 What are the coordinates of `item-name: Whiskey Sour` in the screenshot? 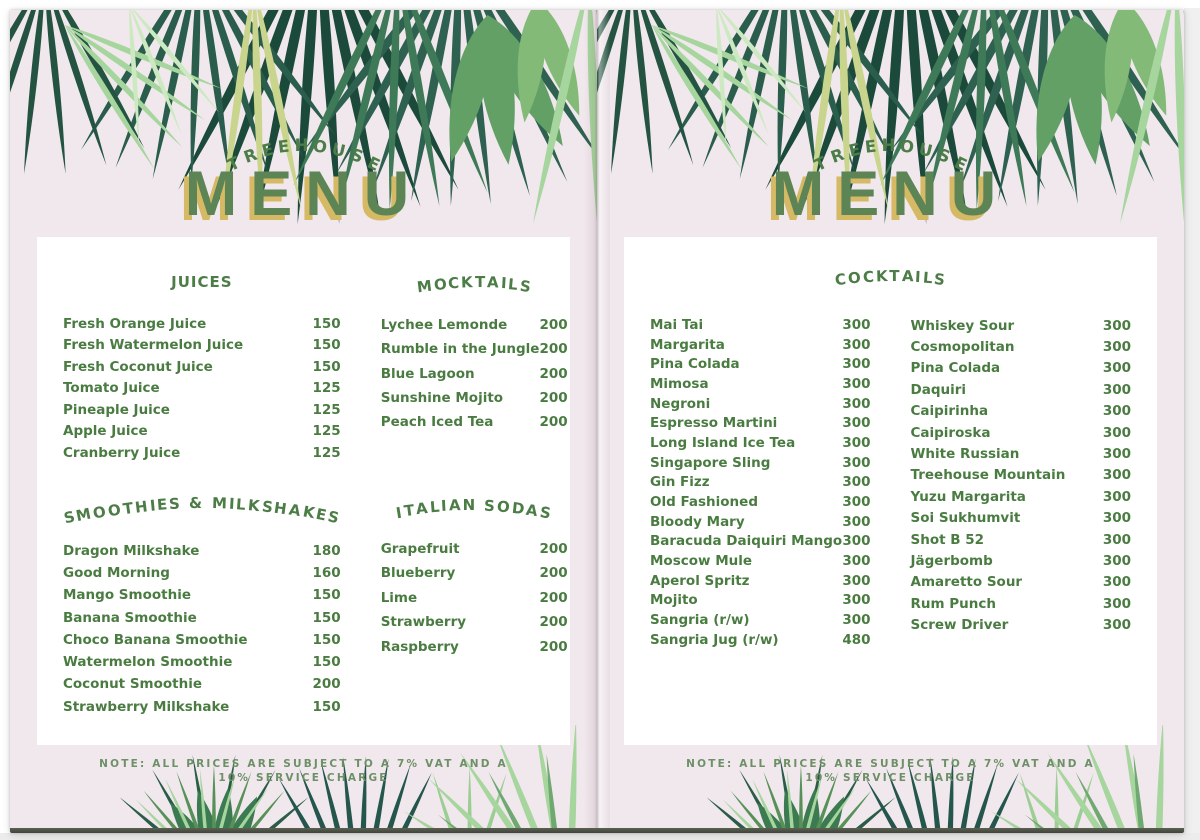 It's located at (962, 325).